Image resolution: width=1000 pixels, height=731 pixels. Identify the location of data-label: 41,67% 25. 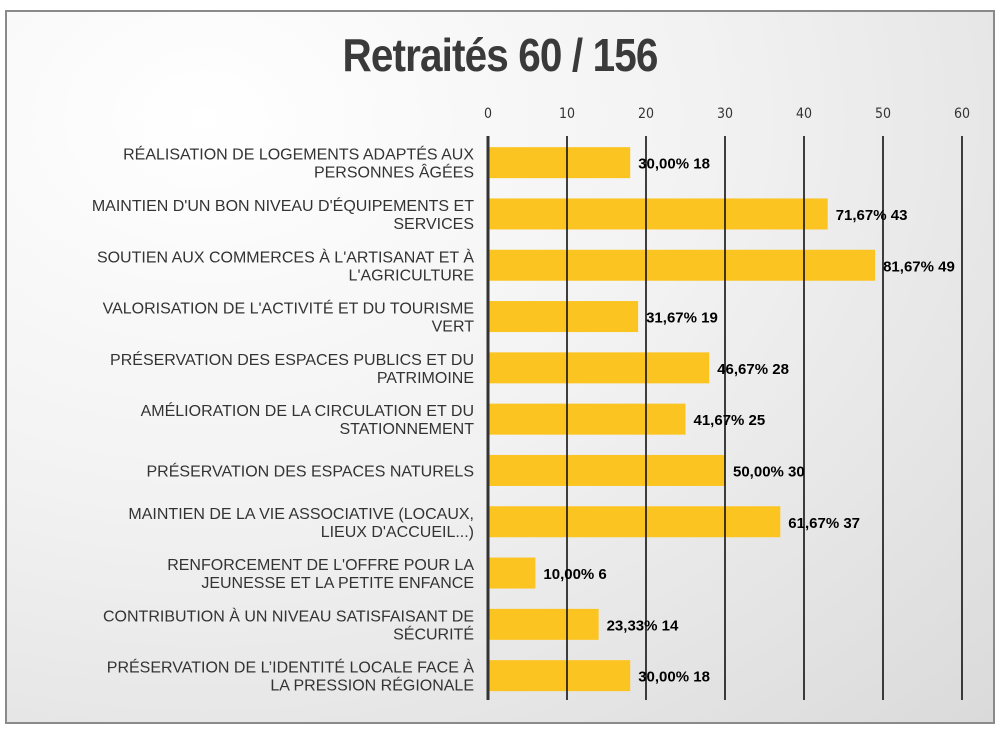
(730, 420).